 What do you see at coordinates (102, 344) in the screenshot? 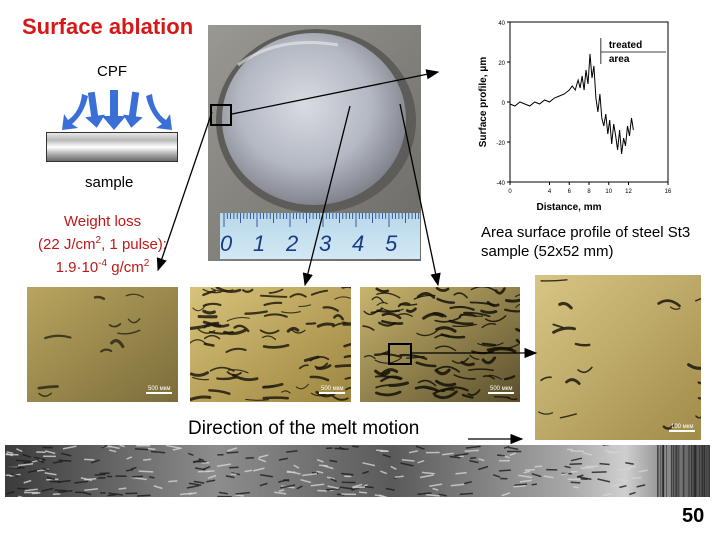
I see `micrograph-1: 500 мкм` at bounding box center [102, 344].